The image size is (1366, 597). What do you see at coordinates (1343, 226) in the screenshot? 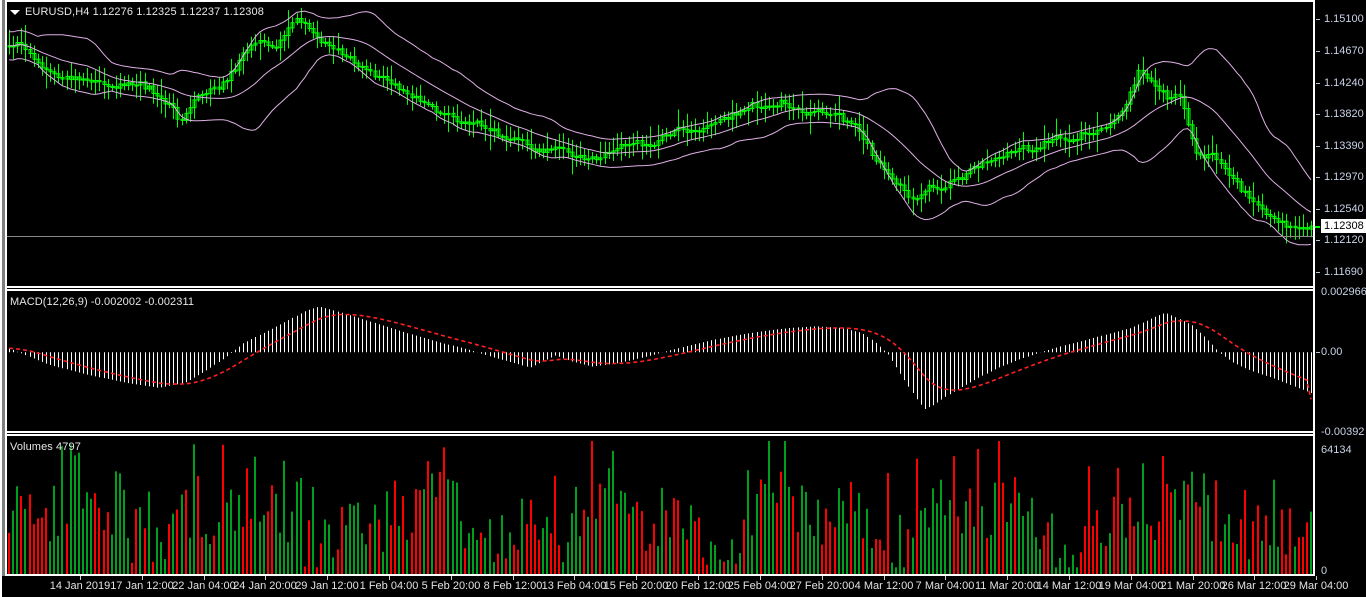
I see `current-price-label: 1.12308` at bounding box center [1343, 226].